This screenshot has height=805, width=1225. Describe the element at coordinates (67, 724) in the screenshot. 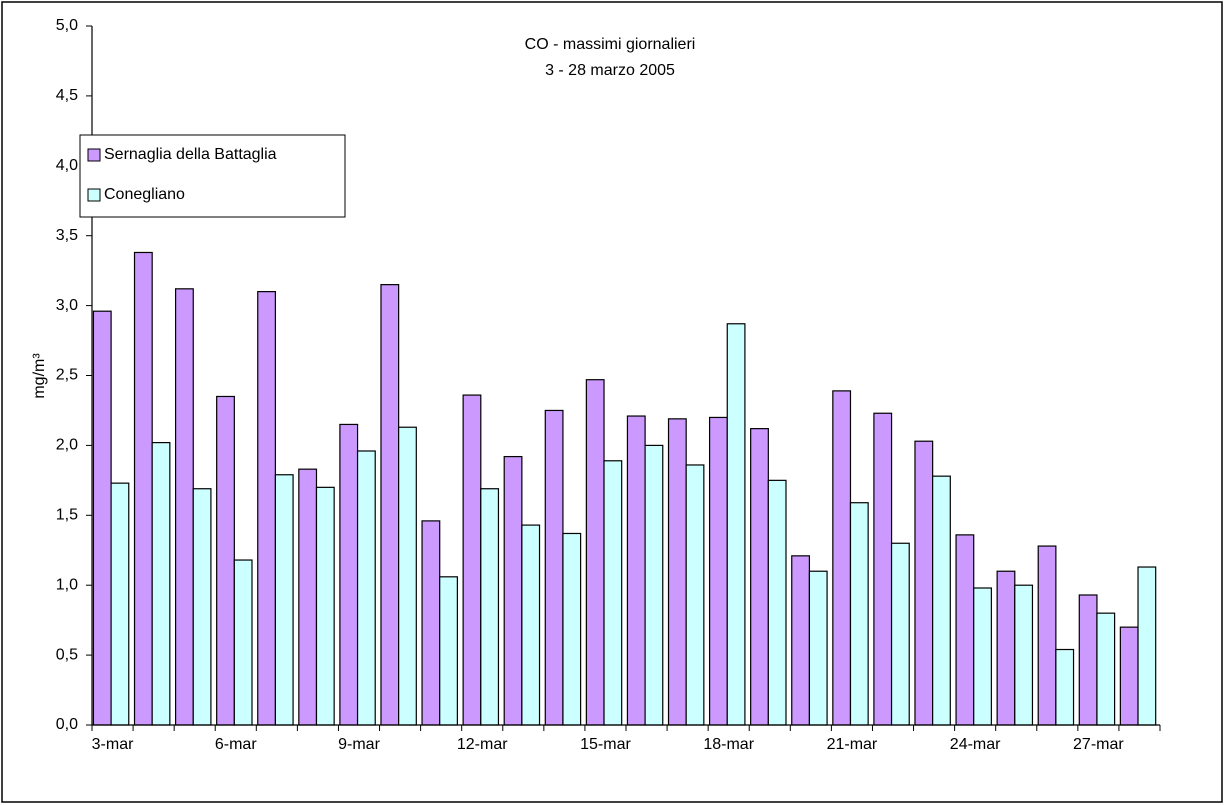

I see `y-tick-label: 0,0` at that location.